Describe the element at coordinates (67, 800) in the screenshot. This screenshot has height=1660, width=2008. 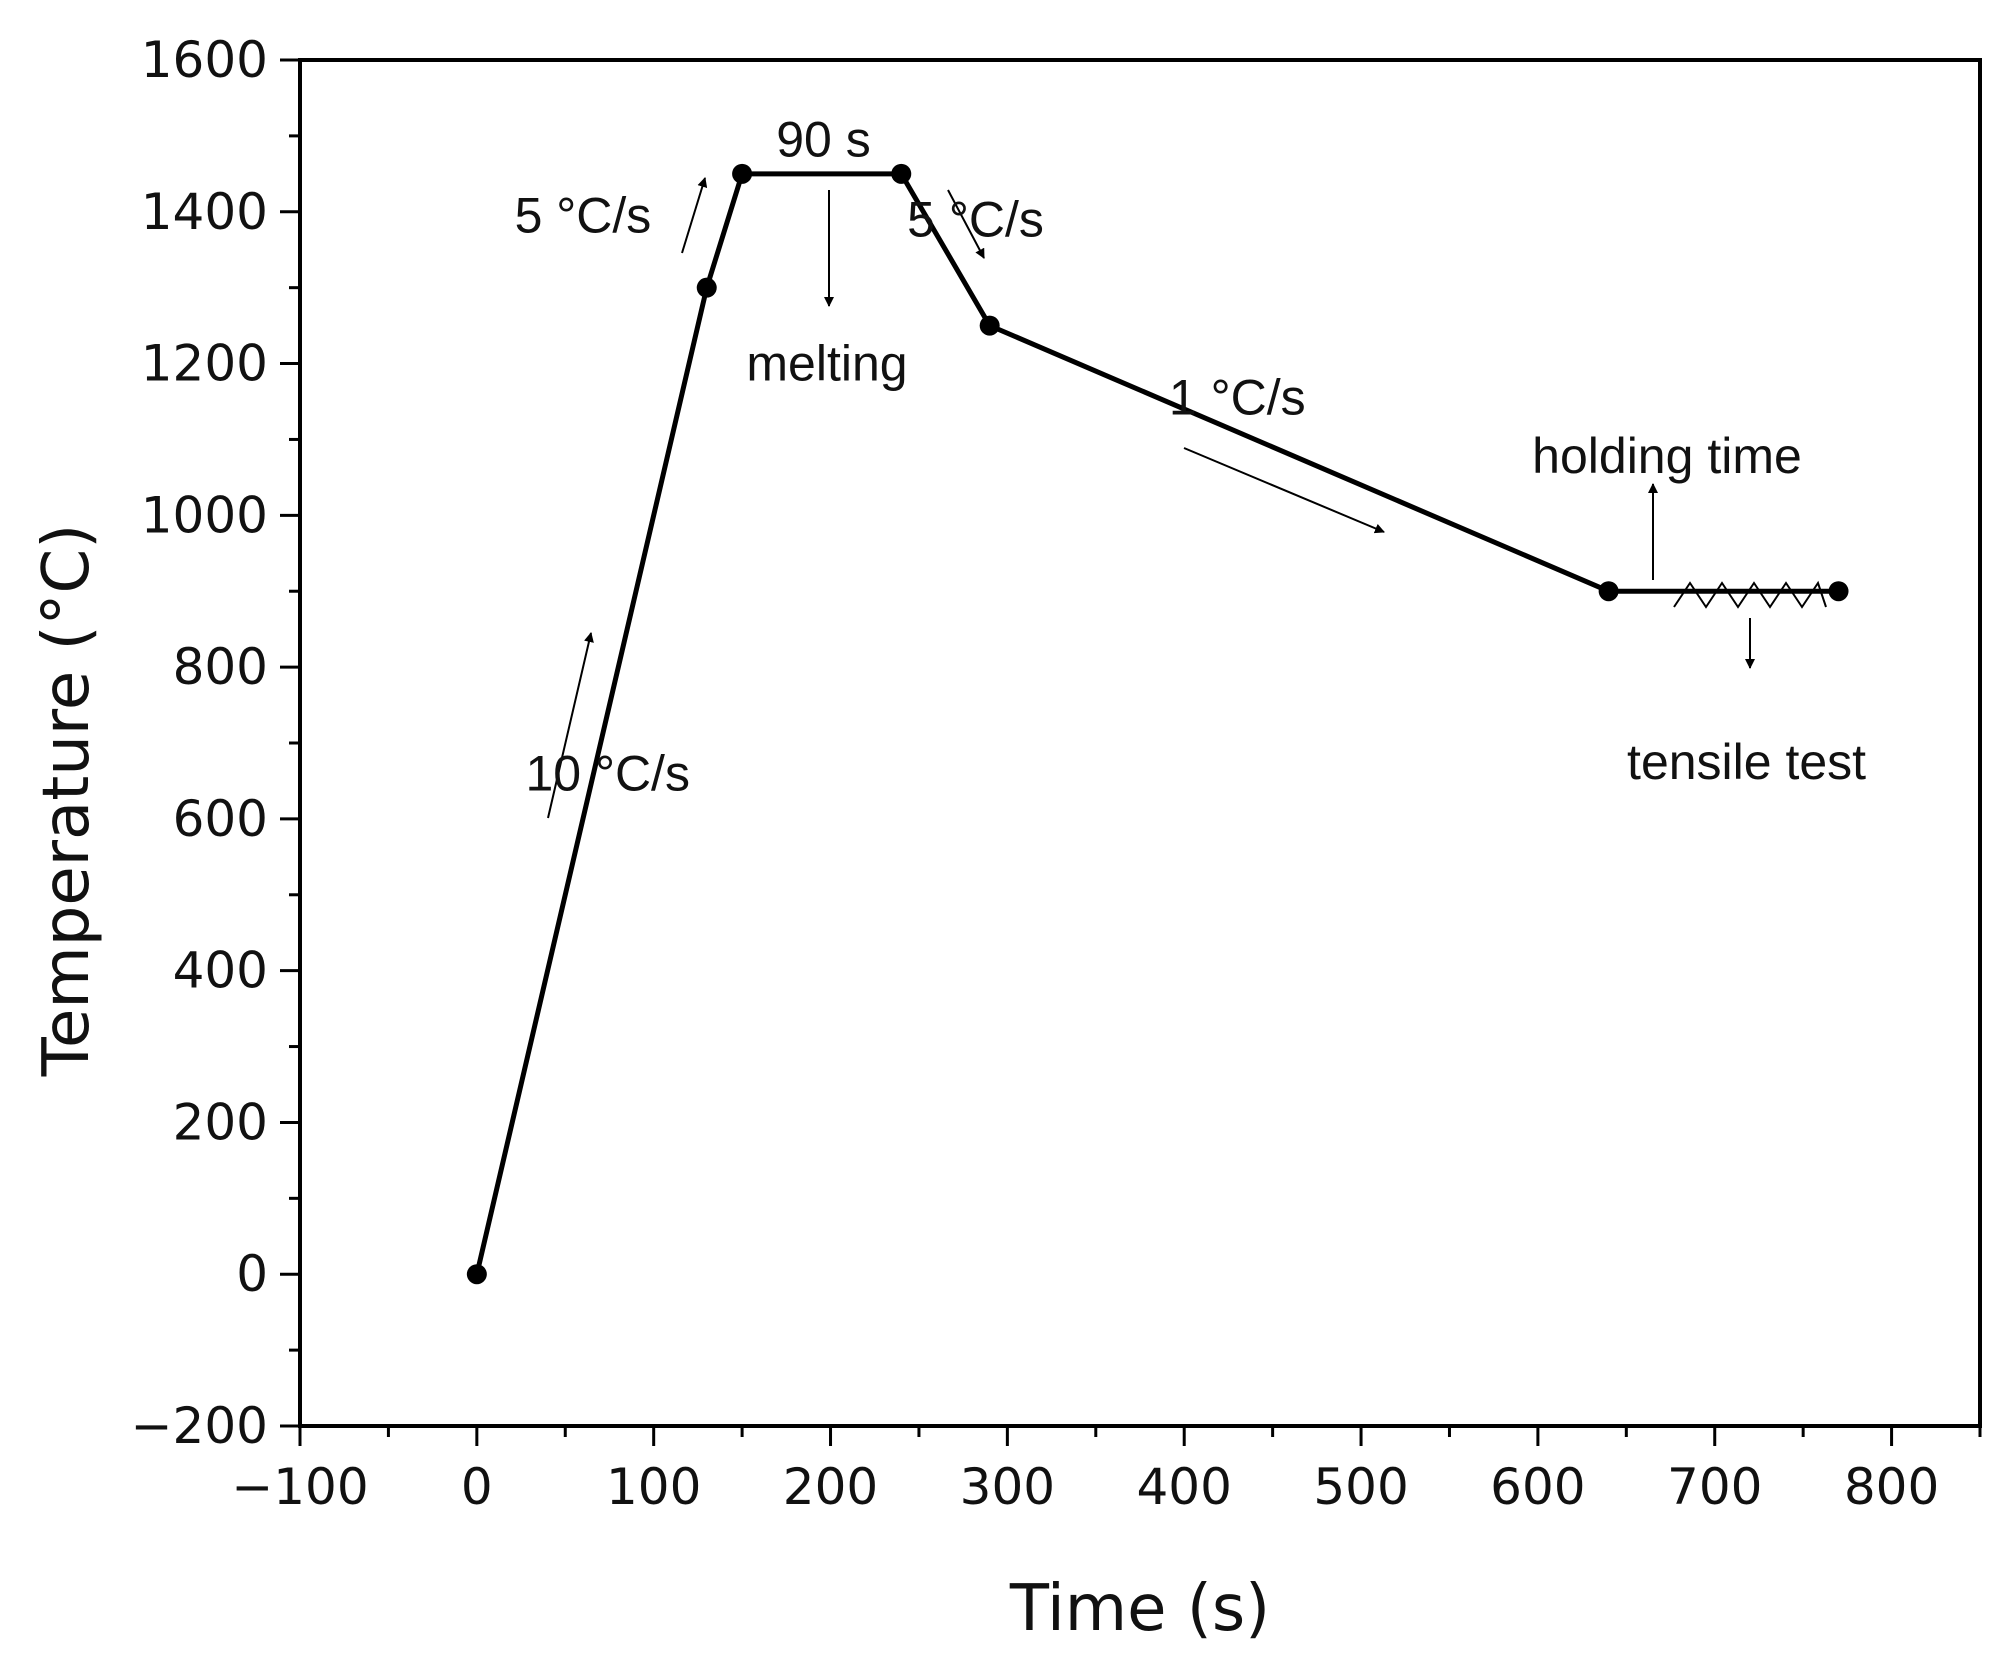
I see `y-axis-title: Temperature (°C)` at that location.